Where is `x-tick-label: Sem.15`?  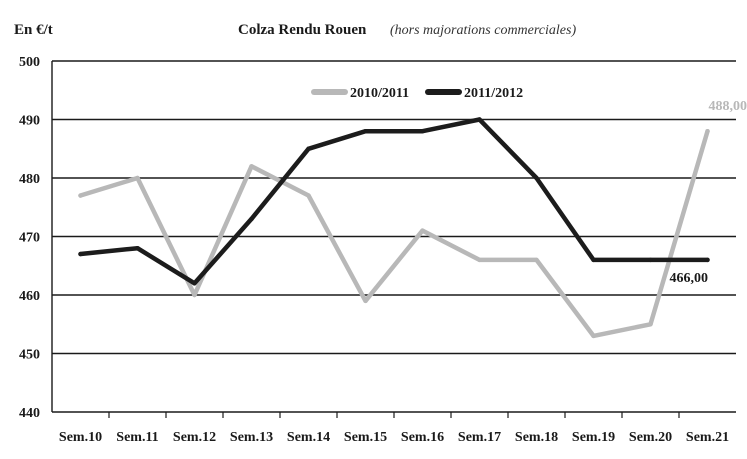
x-tick-label: Sem.15 is located at coordinates (365, 437).